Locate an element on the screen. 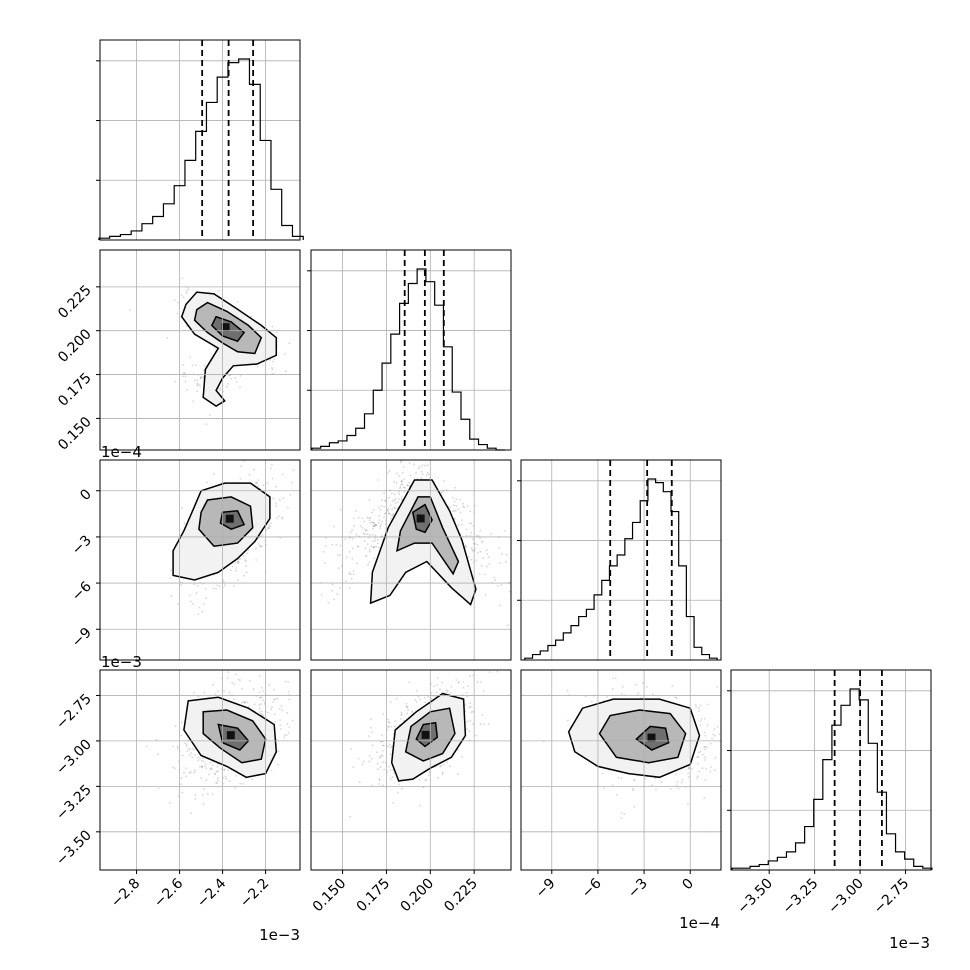 The height and width of the screenshot is (970, 970). ytick-label-3-2: −3.00 is located at coordinates (74, 757).